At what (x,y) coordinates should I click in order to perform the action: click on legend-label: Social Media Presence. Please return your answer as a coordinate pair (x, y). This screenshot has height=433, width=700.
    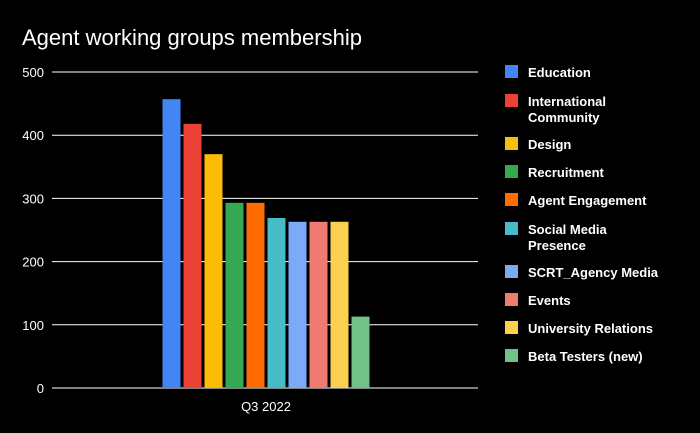
    Looking at the image, I should click on (568, 237).